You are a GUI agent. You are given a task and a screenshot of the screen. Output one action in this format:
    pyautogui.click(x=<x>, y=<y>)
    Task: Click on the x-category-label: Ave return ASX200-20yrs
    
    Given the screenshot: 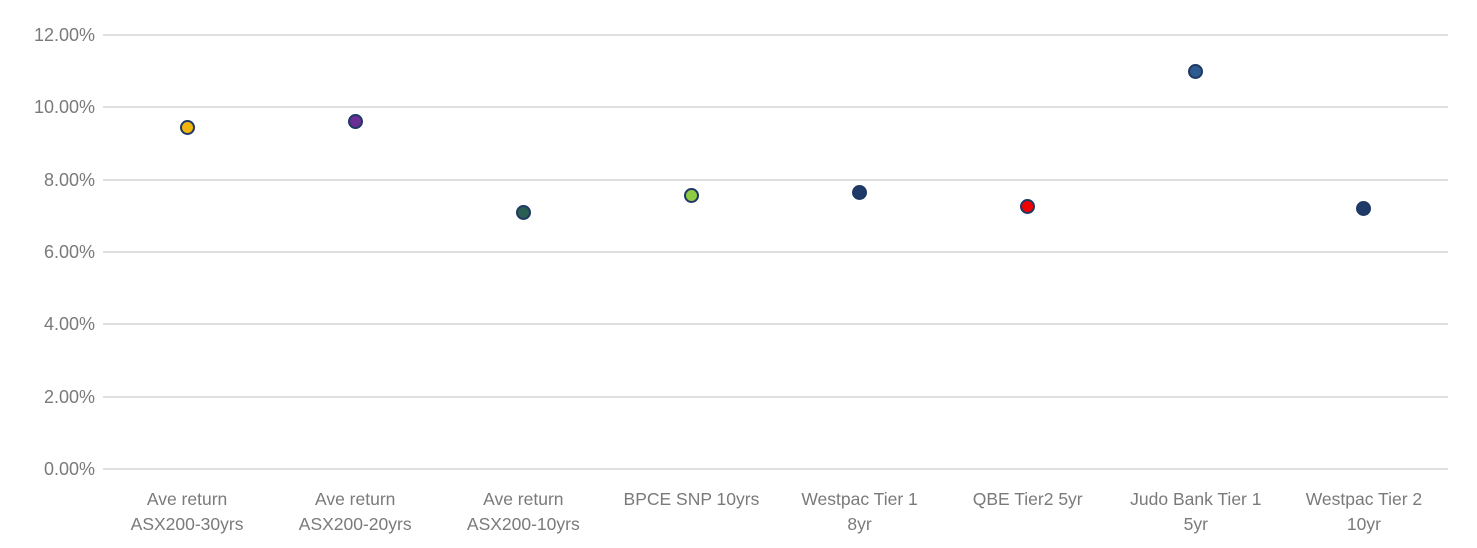 What is the action you would take?
    pyautogui.click(x=355, y=512)
    